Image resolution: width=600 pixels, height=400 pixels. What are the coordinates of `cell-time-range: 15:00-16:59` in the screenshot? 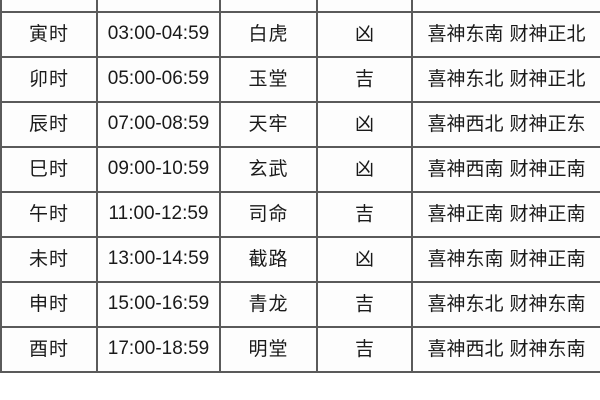 It's located at (158, 304).